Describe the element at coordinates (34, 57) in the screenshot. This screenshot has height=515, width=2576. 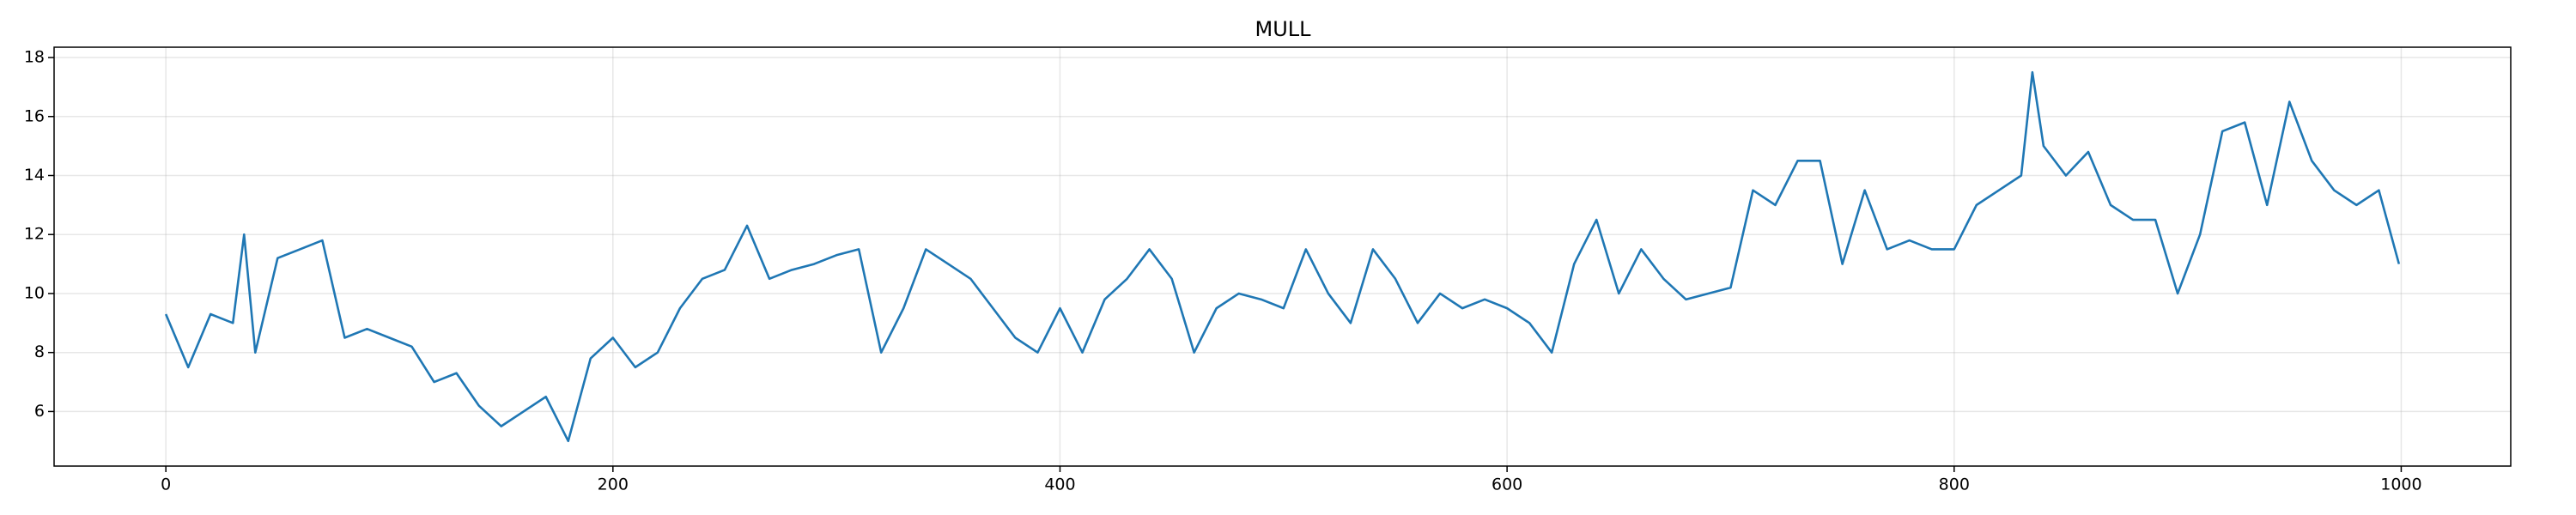
I see `y-tick-label: 18` at that location.